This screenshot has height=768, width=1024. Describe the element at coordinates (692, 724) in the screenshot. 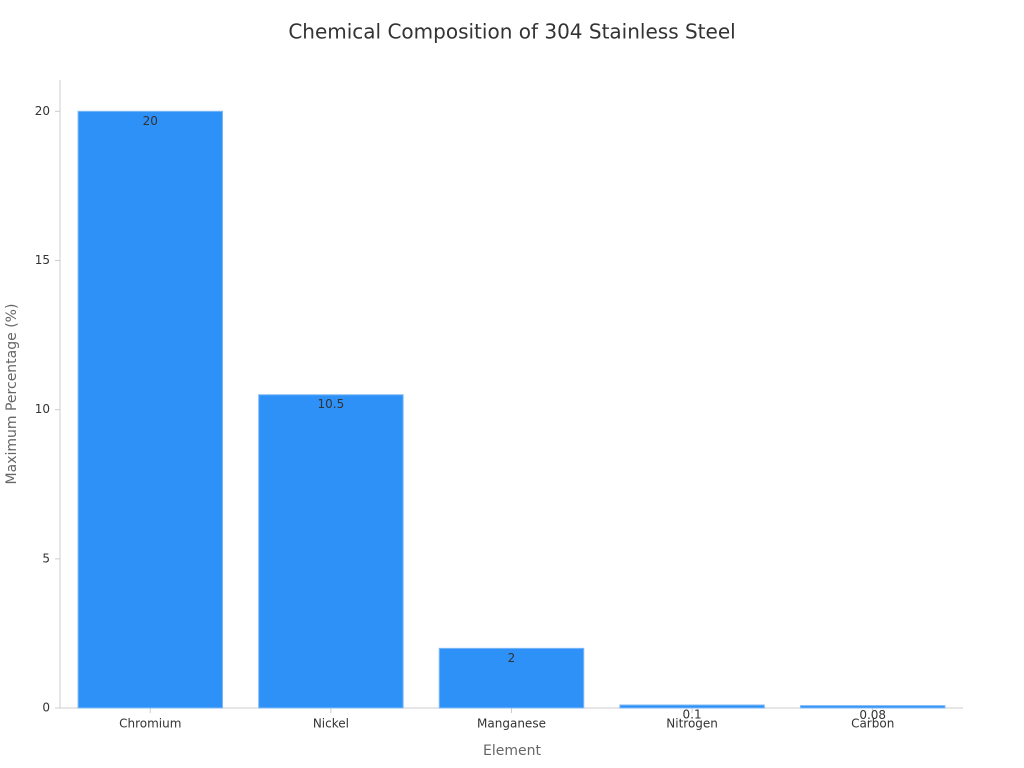

I see `x-tick-label: Nitrogen` at that location.